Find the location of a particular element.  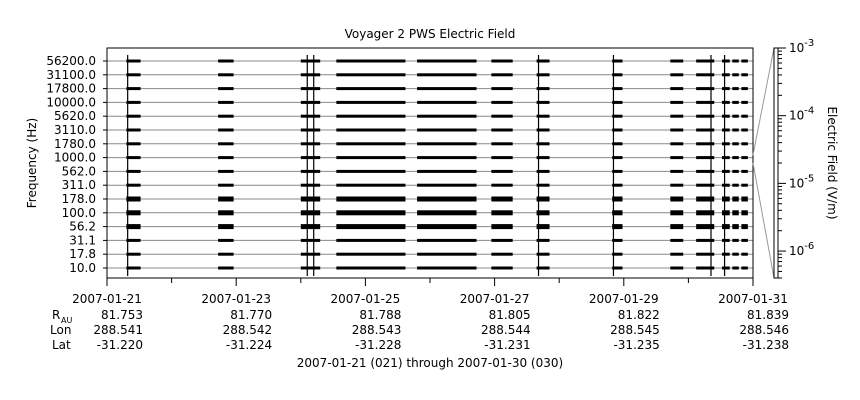

time-tick-label: 2007-01-23 is located at coordinates (236, 299).